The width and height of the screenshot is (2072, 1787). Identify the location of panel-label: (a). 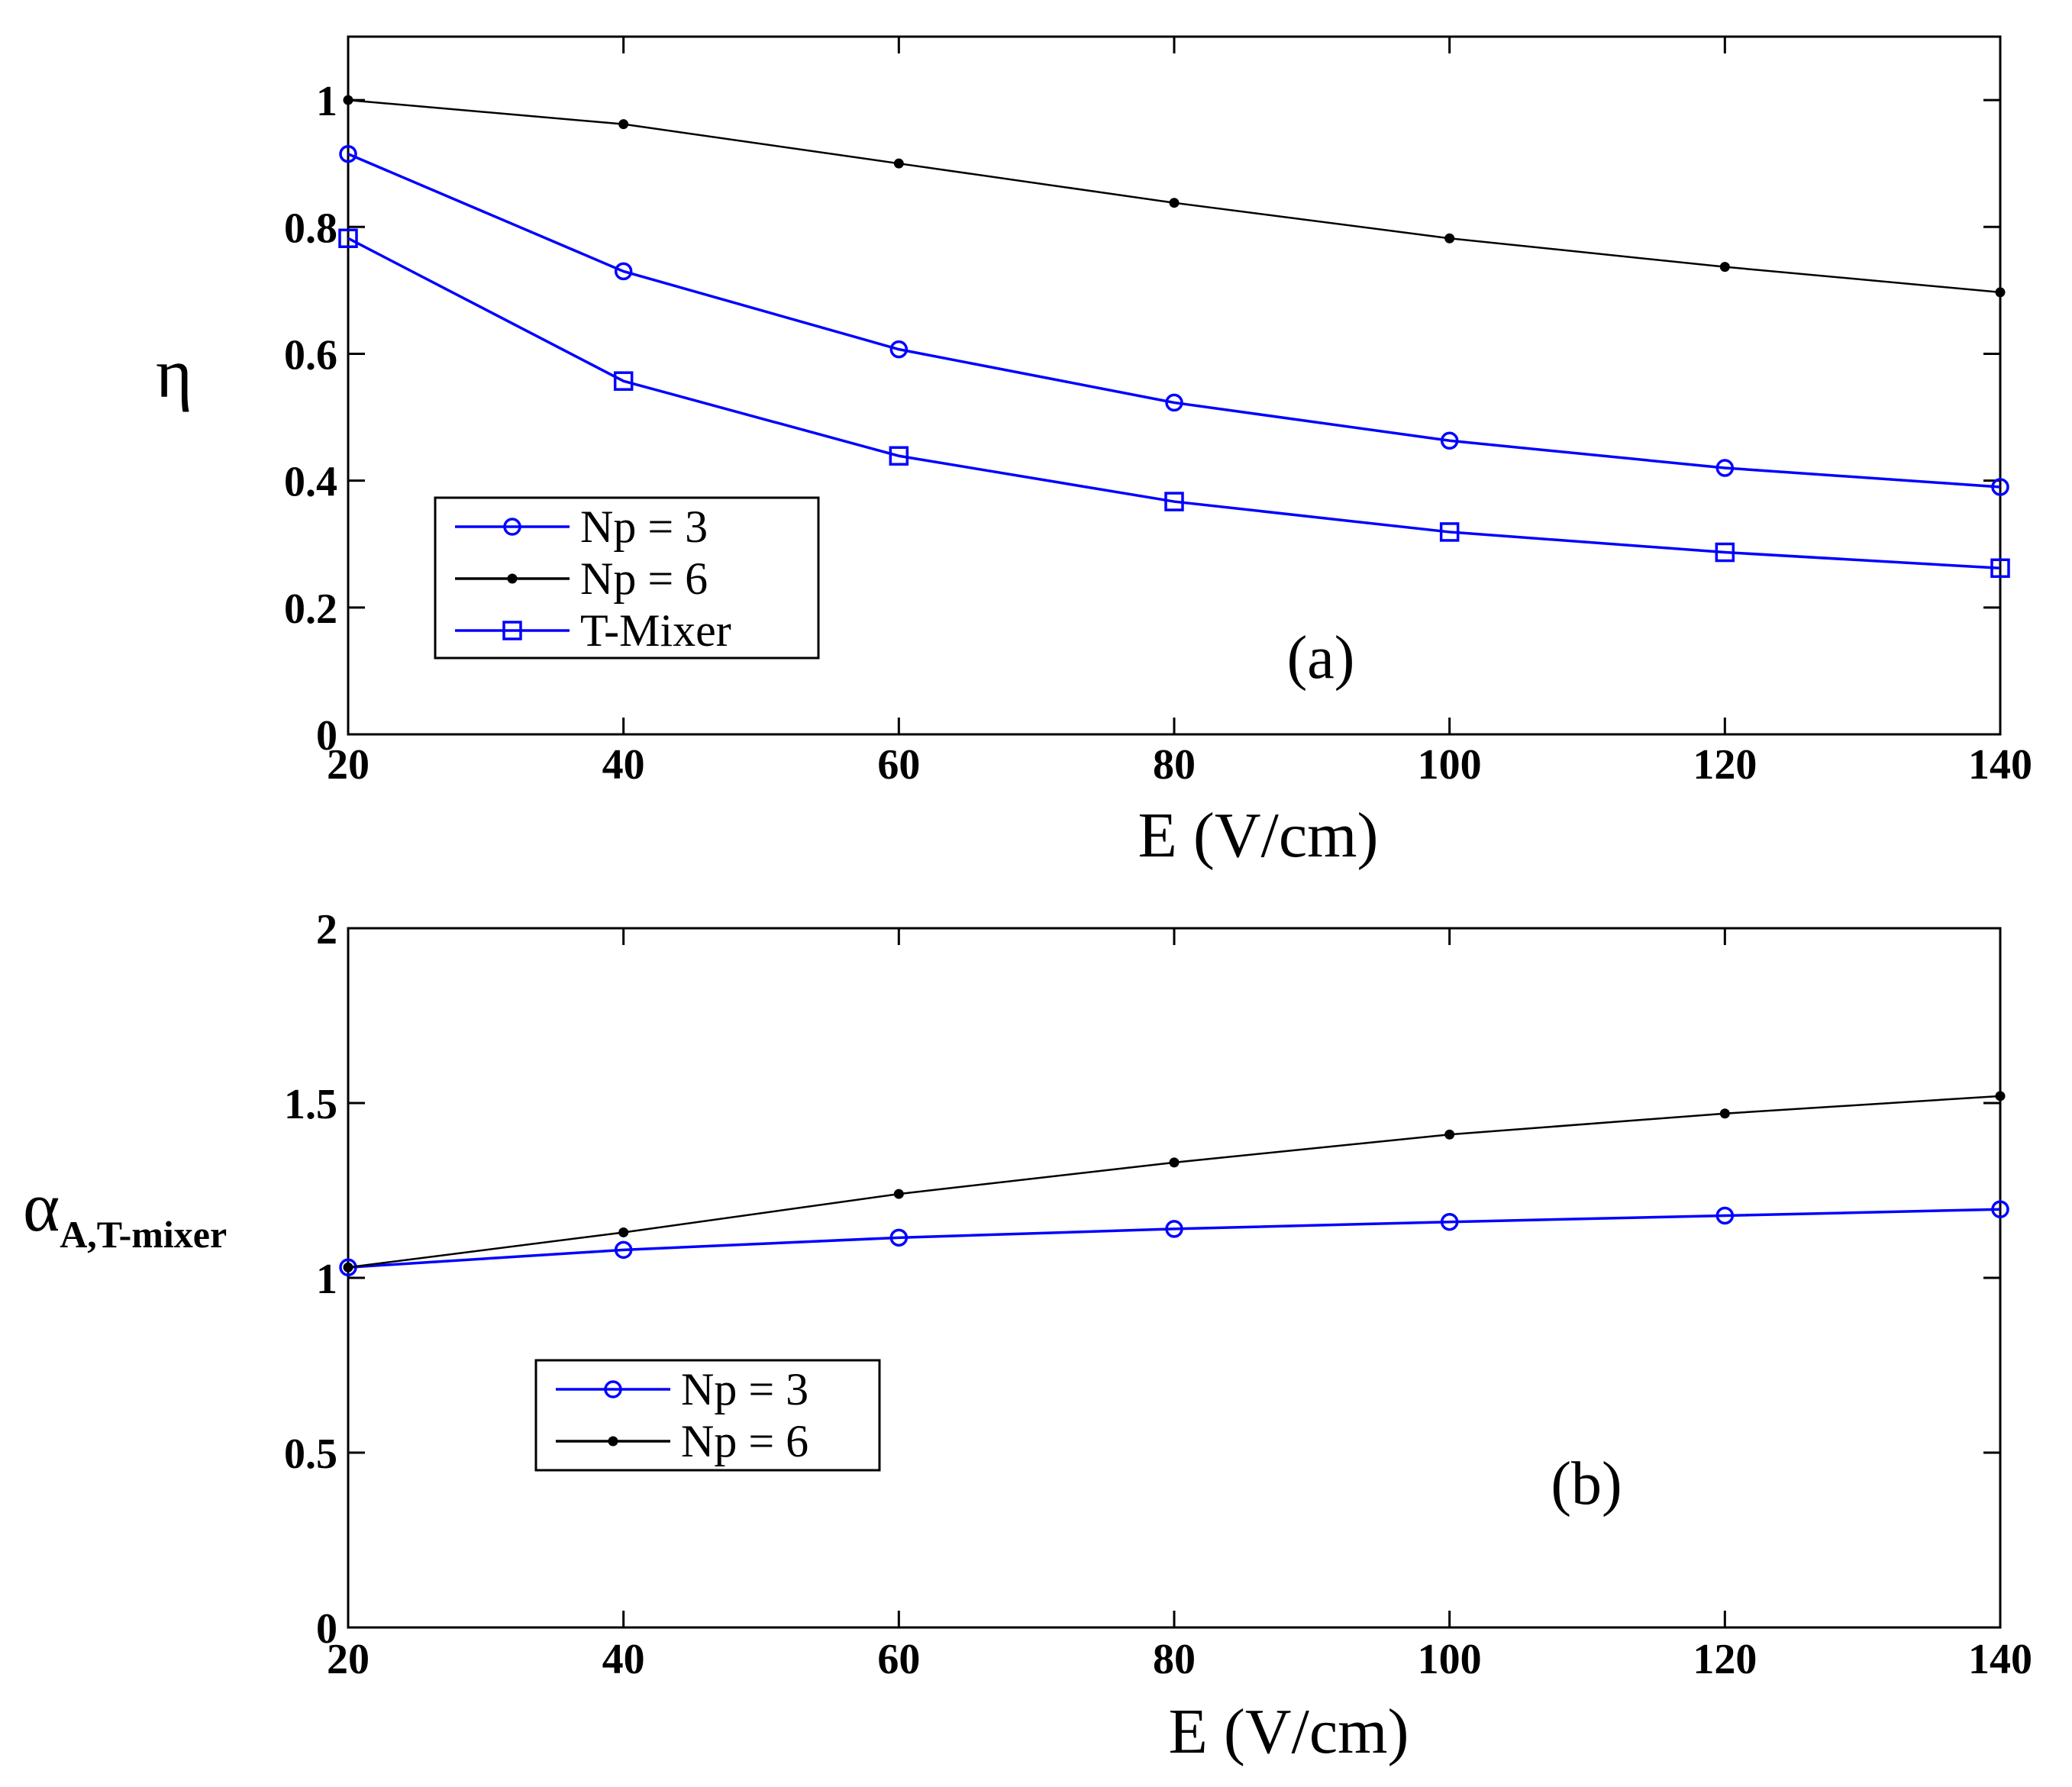
(1321, 658).